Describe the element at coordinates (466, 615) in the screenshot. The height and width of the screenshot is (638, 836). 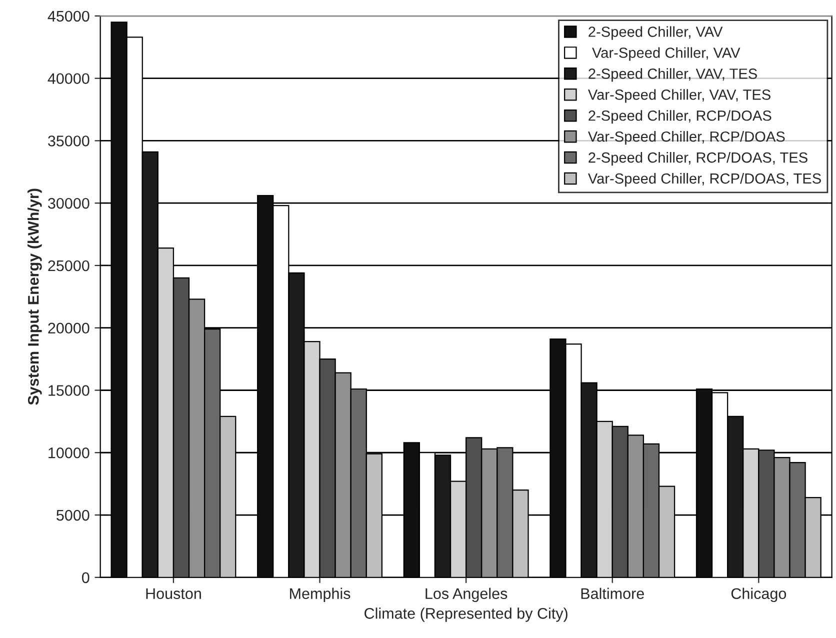
I see `x-axis-title: Climate (Represented by City)` at that location.